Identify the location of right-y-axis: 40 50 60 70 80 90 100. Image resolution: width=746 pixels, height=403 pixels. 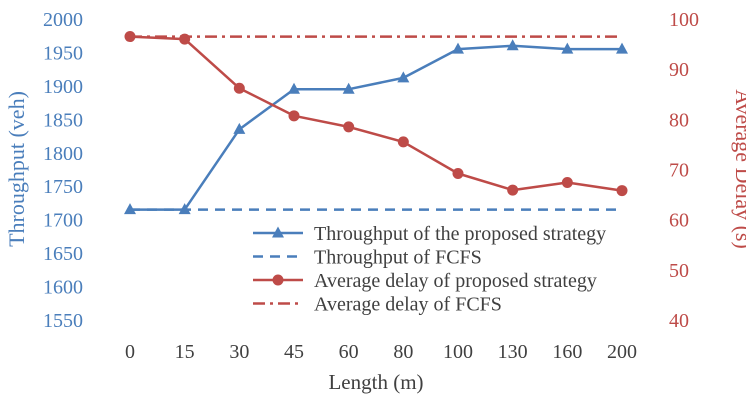
(684, 170).